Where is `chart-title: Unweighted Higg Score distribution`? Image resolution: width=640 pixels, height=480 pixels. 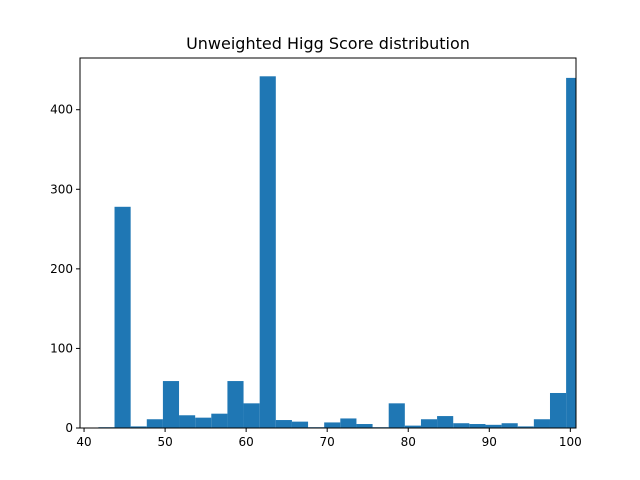 chart-title: Unweighted Higg Score distribution is located at coordinates (328, 43).